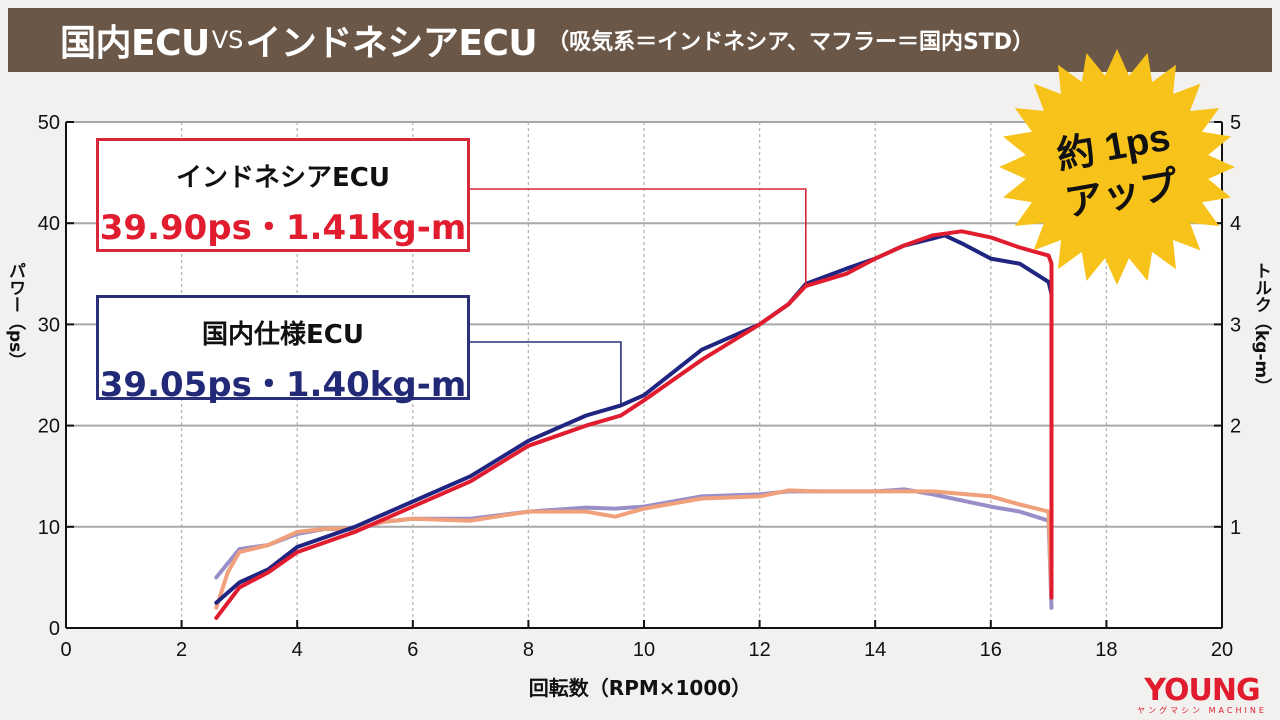 The image size is (1280, 720). What do you see at coordinates (283, 335) in the screenshot?
I see `domestic-ecu-name: 国内仕様ECU` at bounding box center [283, 335].